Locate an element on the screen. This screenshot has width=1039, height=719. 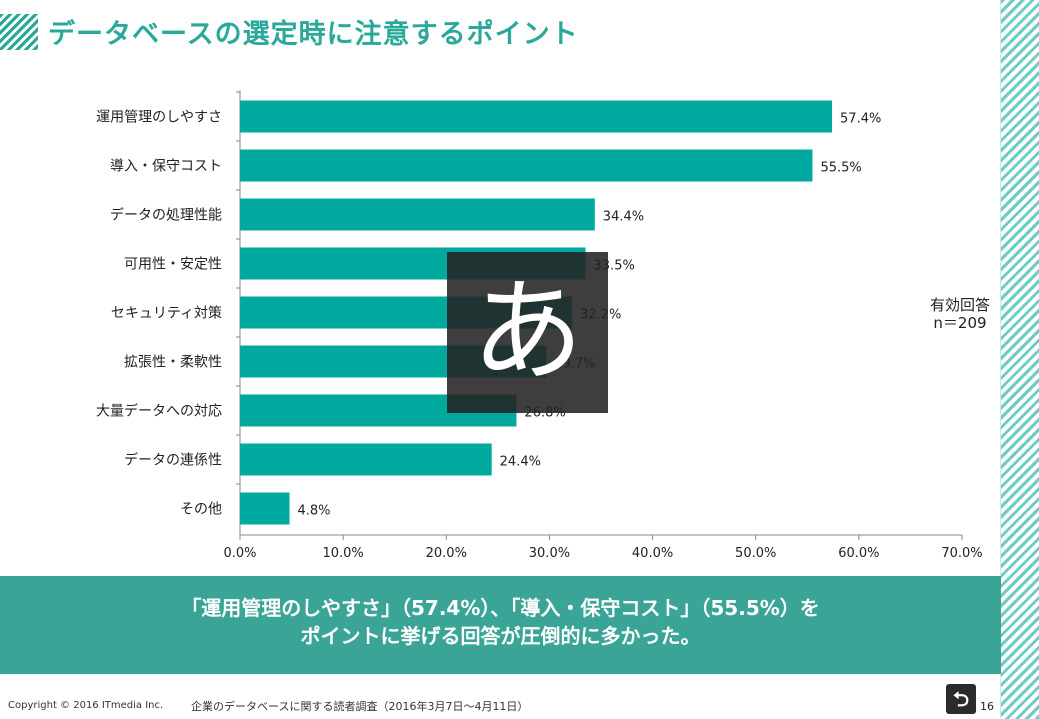
x-tick-label: 0.0% is located at coordinates (239, 553).